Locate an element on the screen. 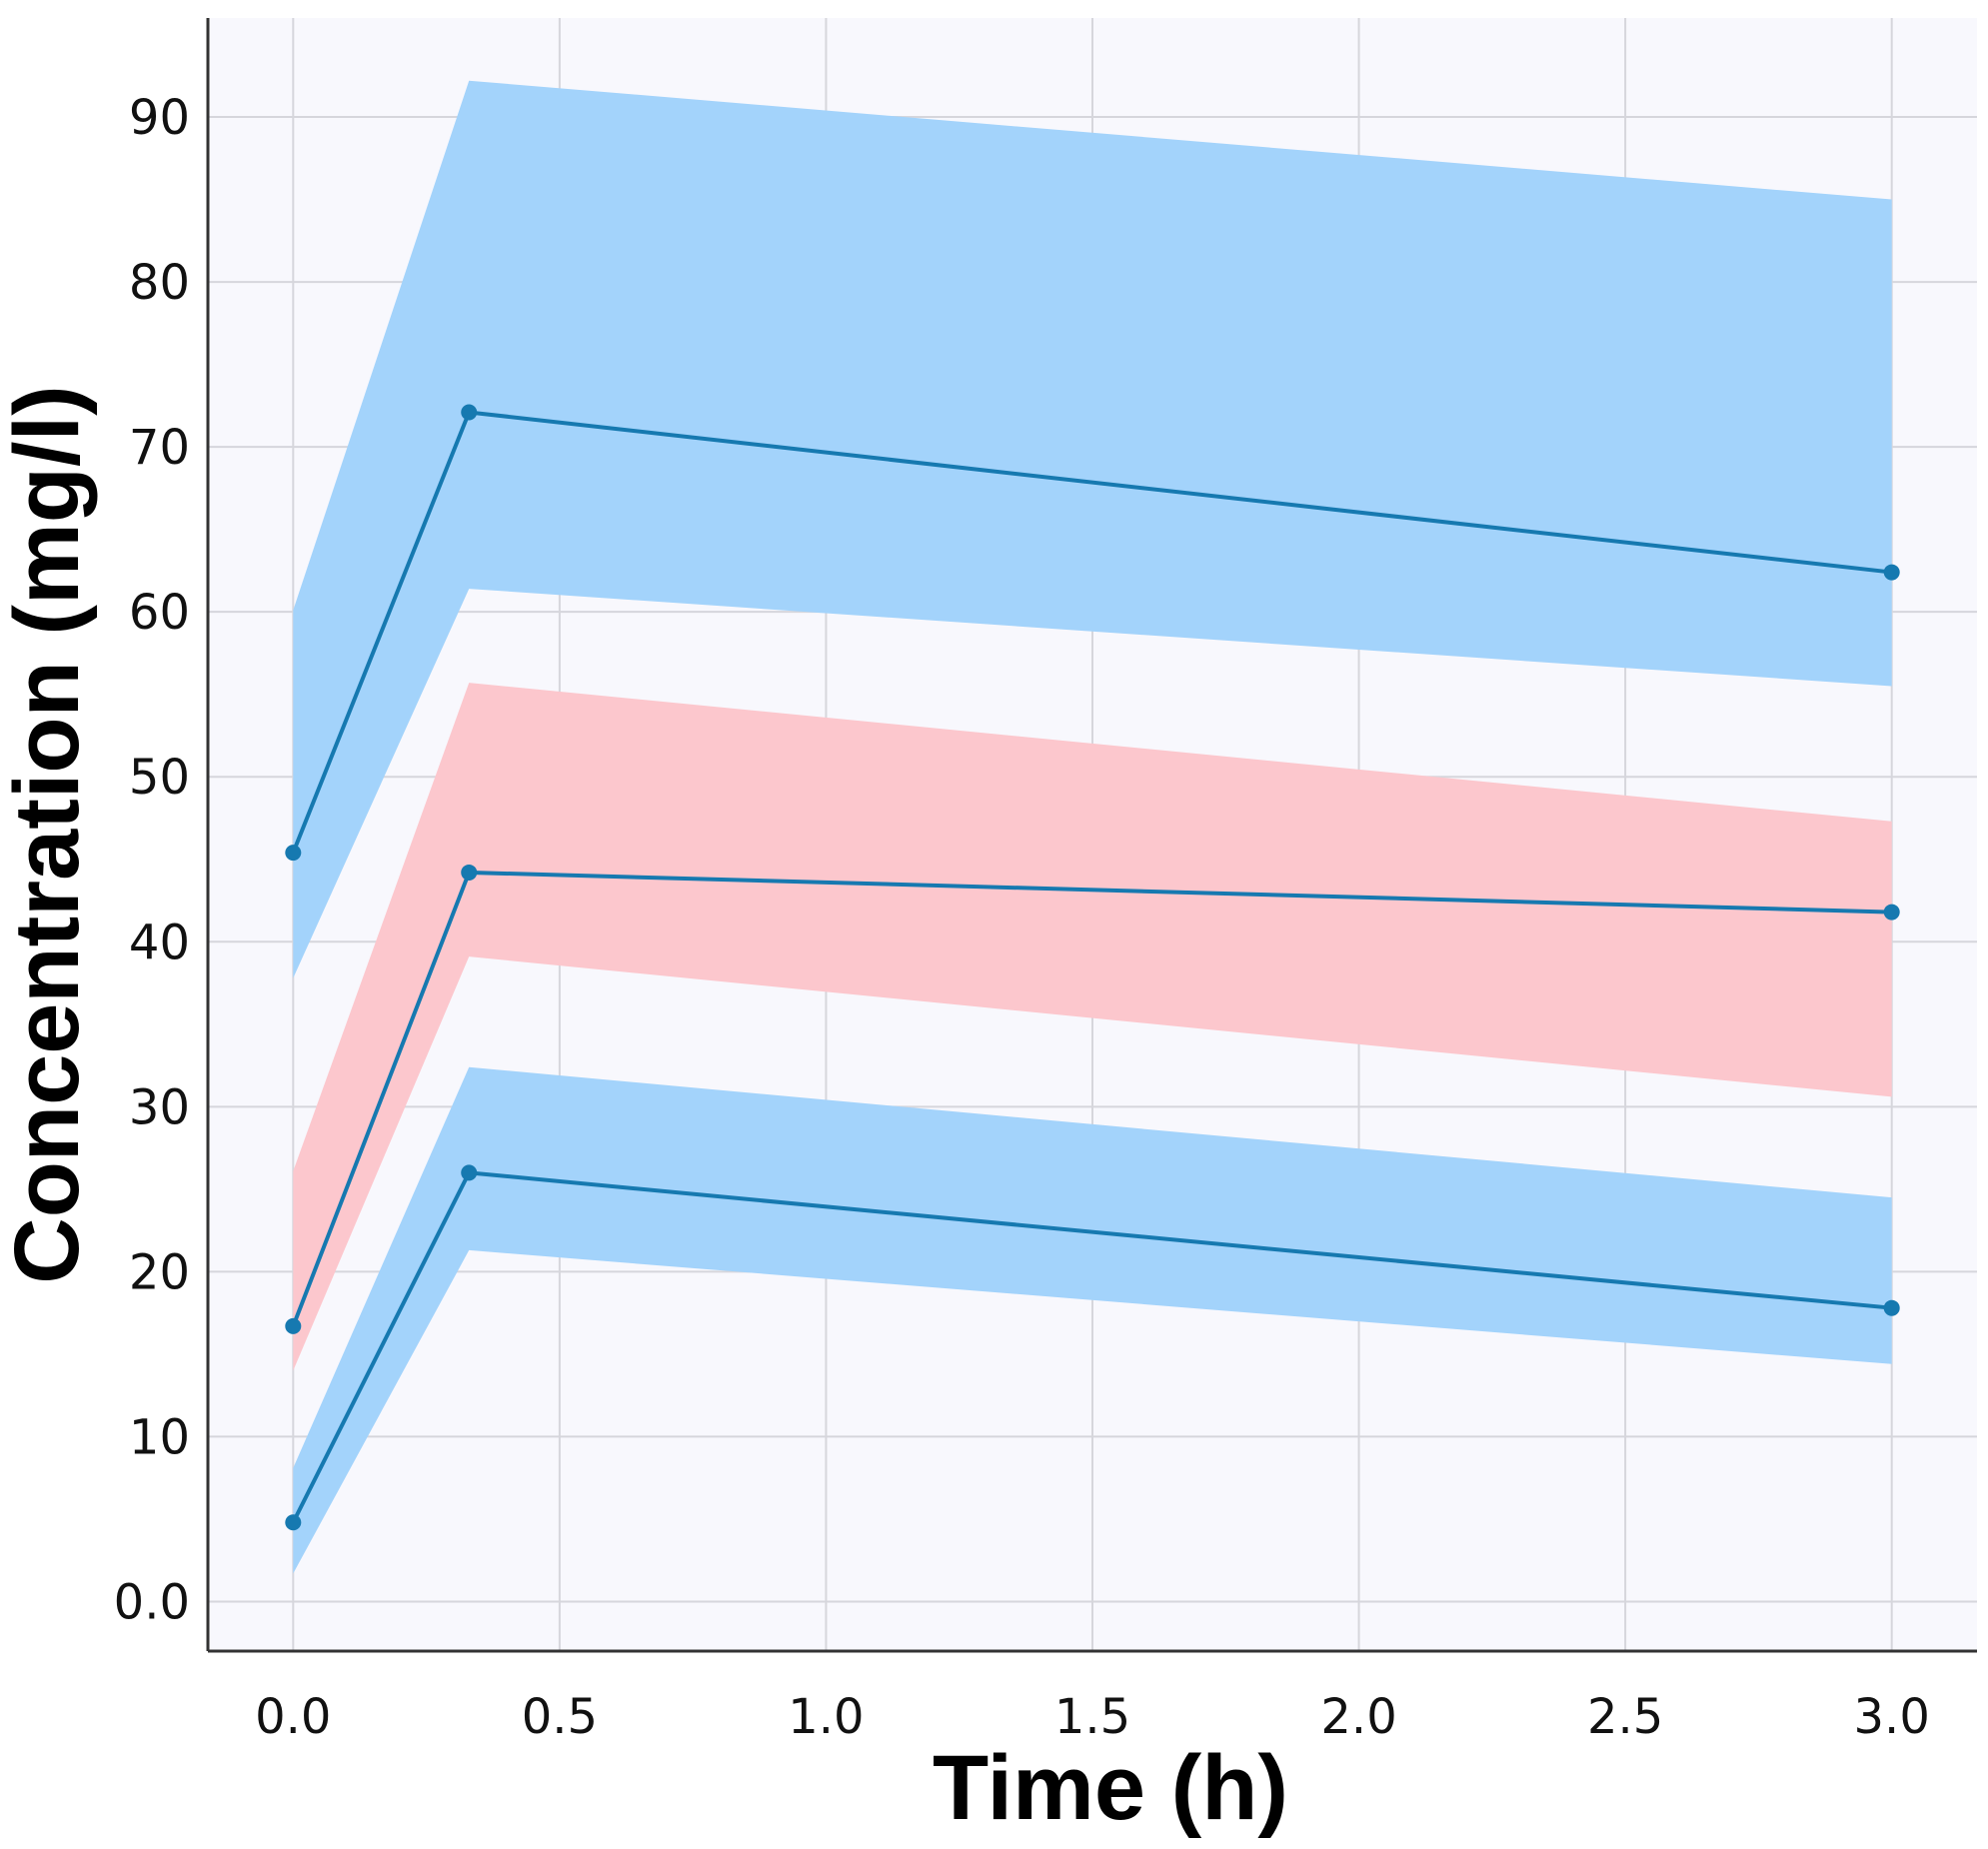 Image resolution: width=1988 pixels, height=1849 pixels. y-axis-title: Concentration (mg/l) is located at coordinates (49, 834).